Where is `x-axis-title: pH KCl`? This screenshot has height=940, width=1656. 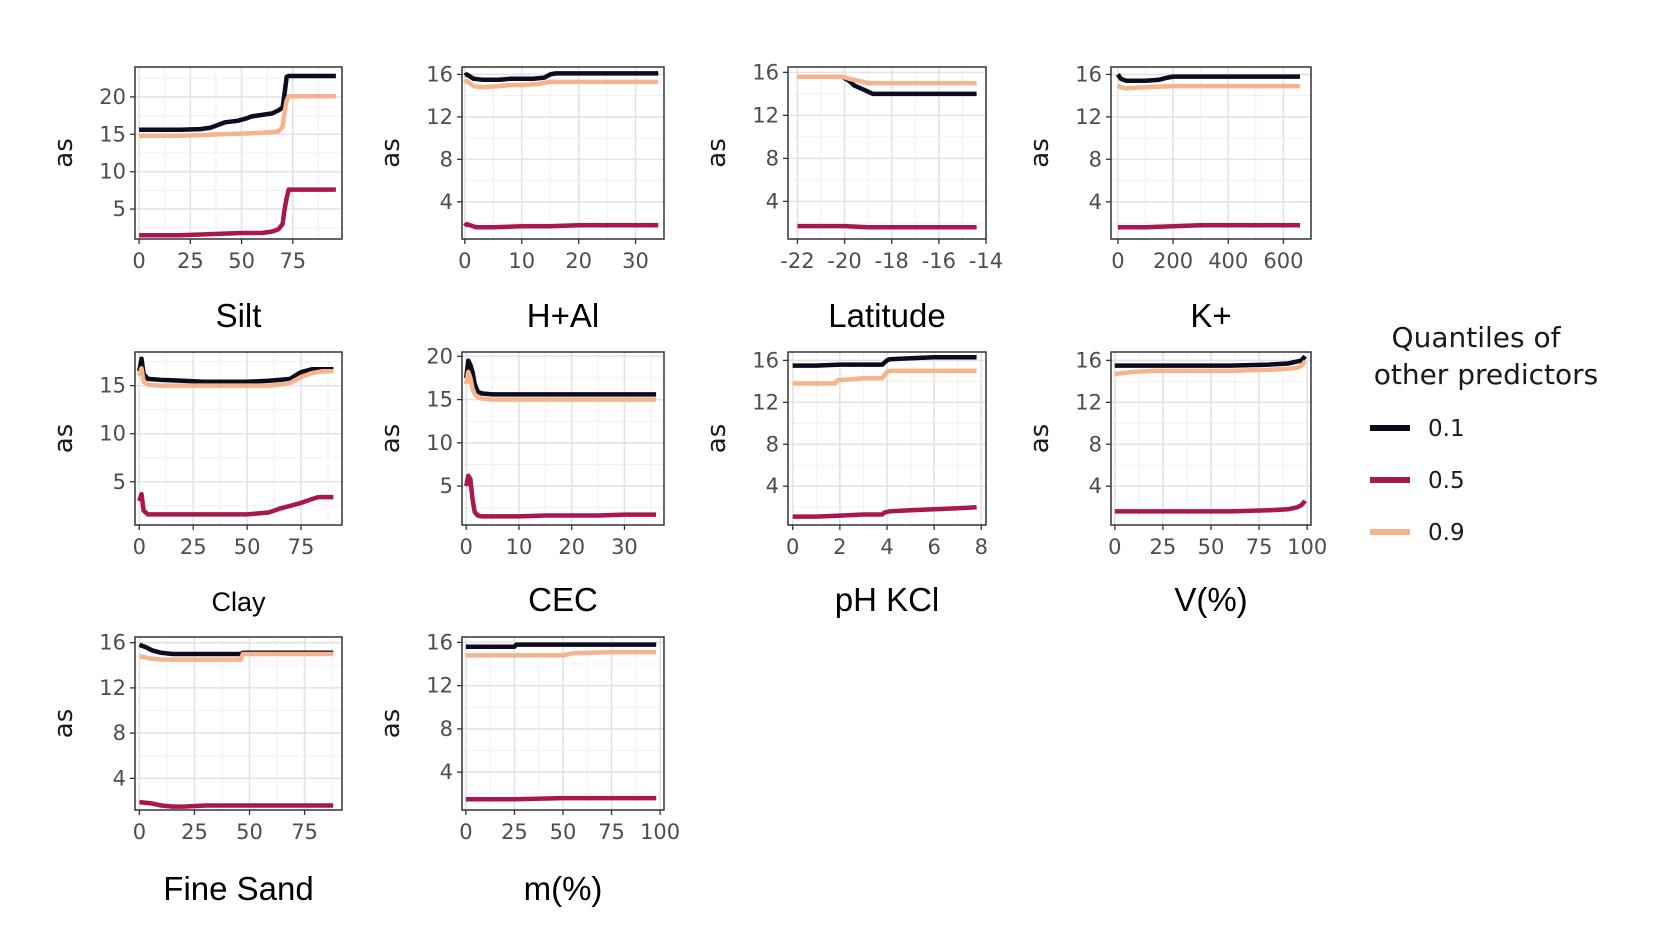
x-axis-title: pH KCl is located at coordinates (887, 599).